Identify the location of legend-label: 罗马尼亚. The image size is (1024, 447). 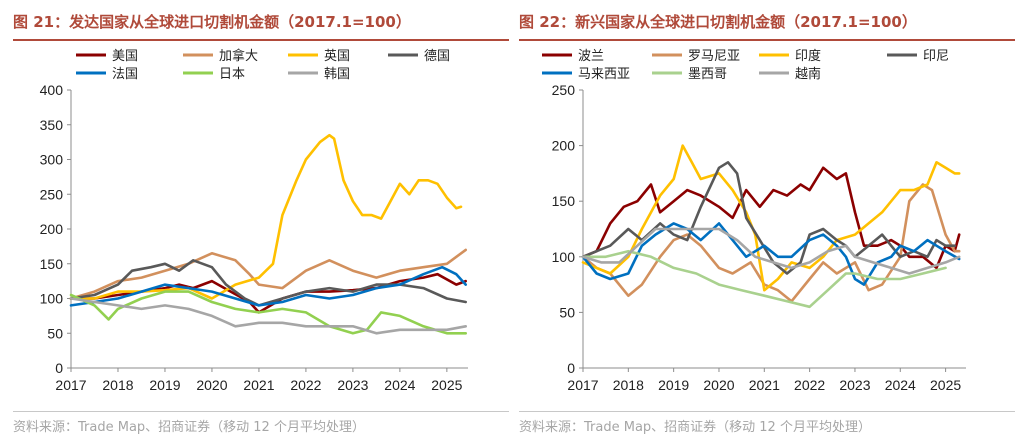
(714, 56).